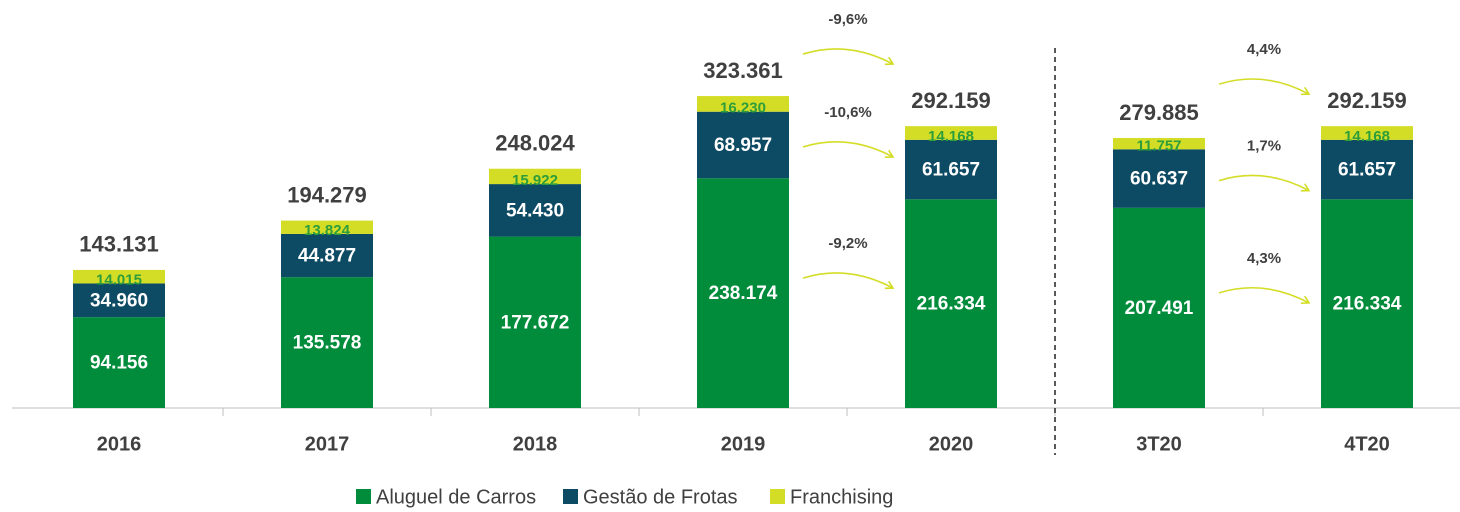  I want to click on x-tick-label: 2018, so click(535, 444).